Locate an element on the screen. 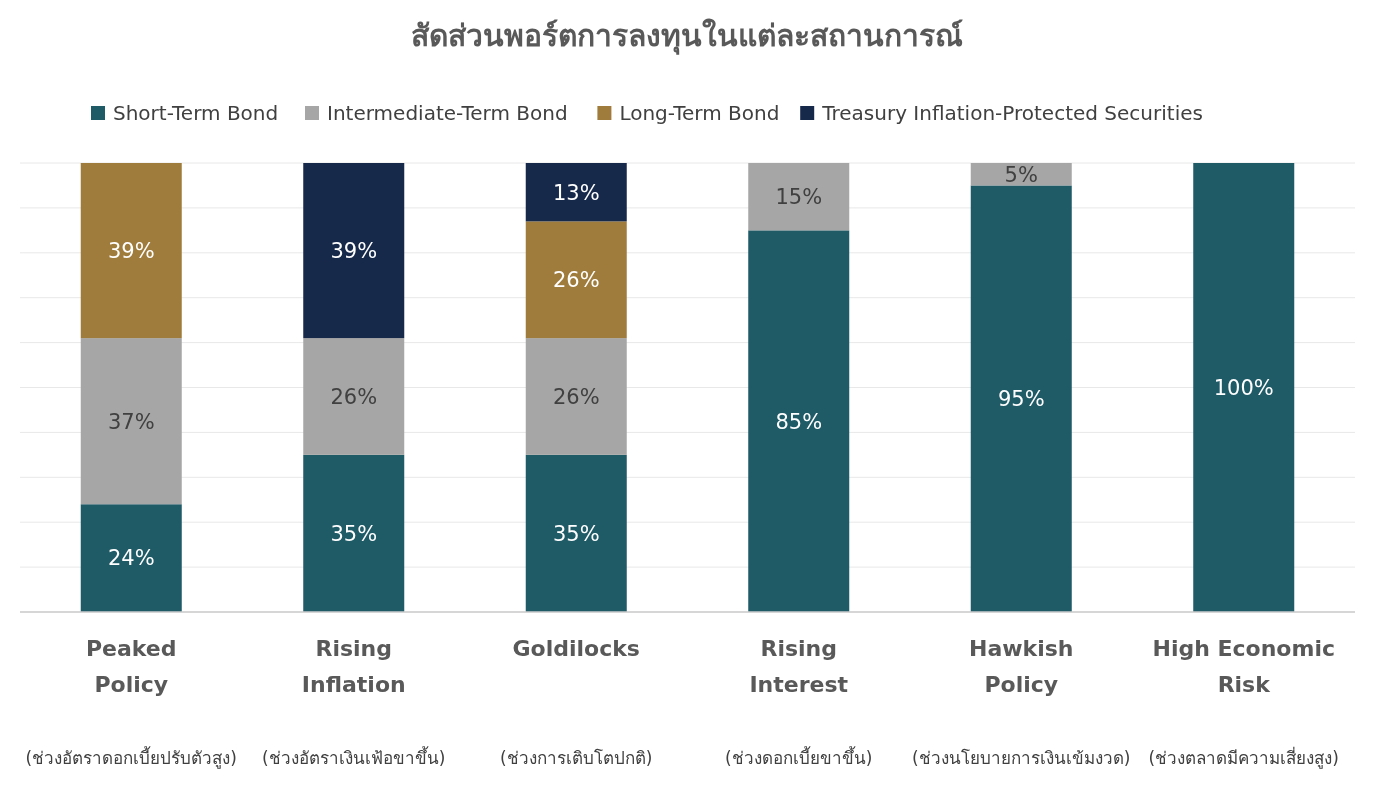 This screenshot has height=791, width=1374. data-label: 5% is located at coordinates (1021, 174).